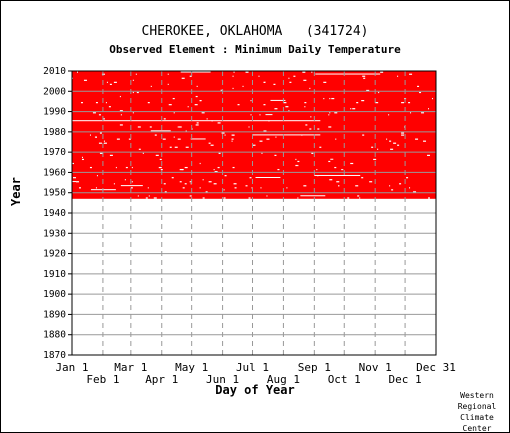  What do you see at coordinates (314, 367) in the screenshot?
I see `x-tick-label: Sep 1` at bounding box center [314, 367].